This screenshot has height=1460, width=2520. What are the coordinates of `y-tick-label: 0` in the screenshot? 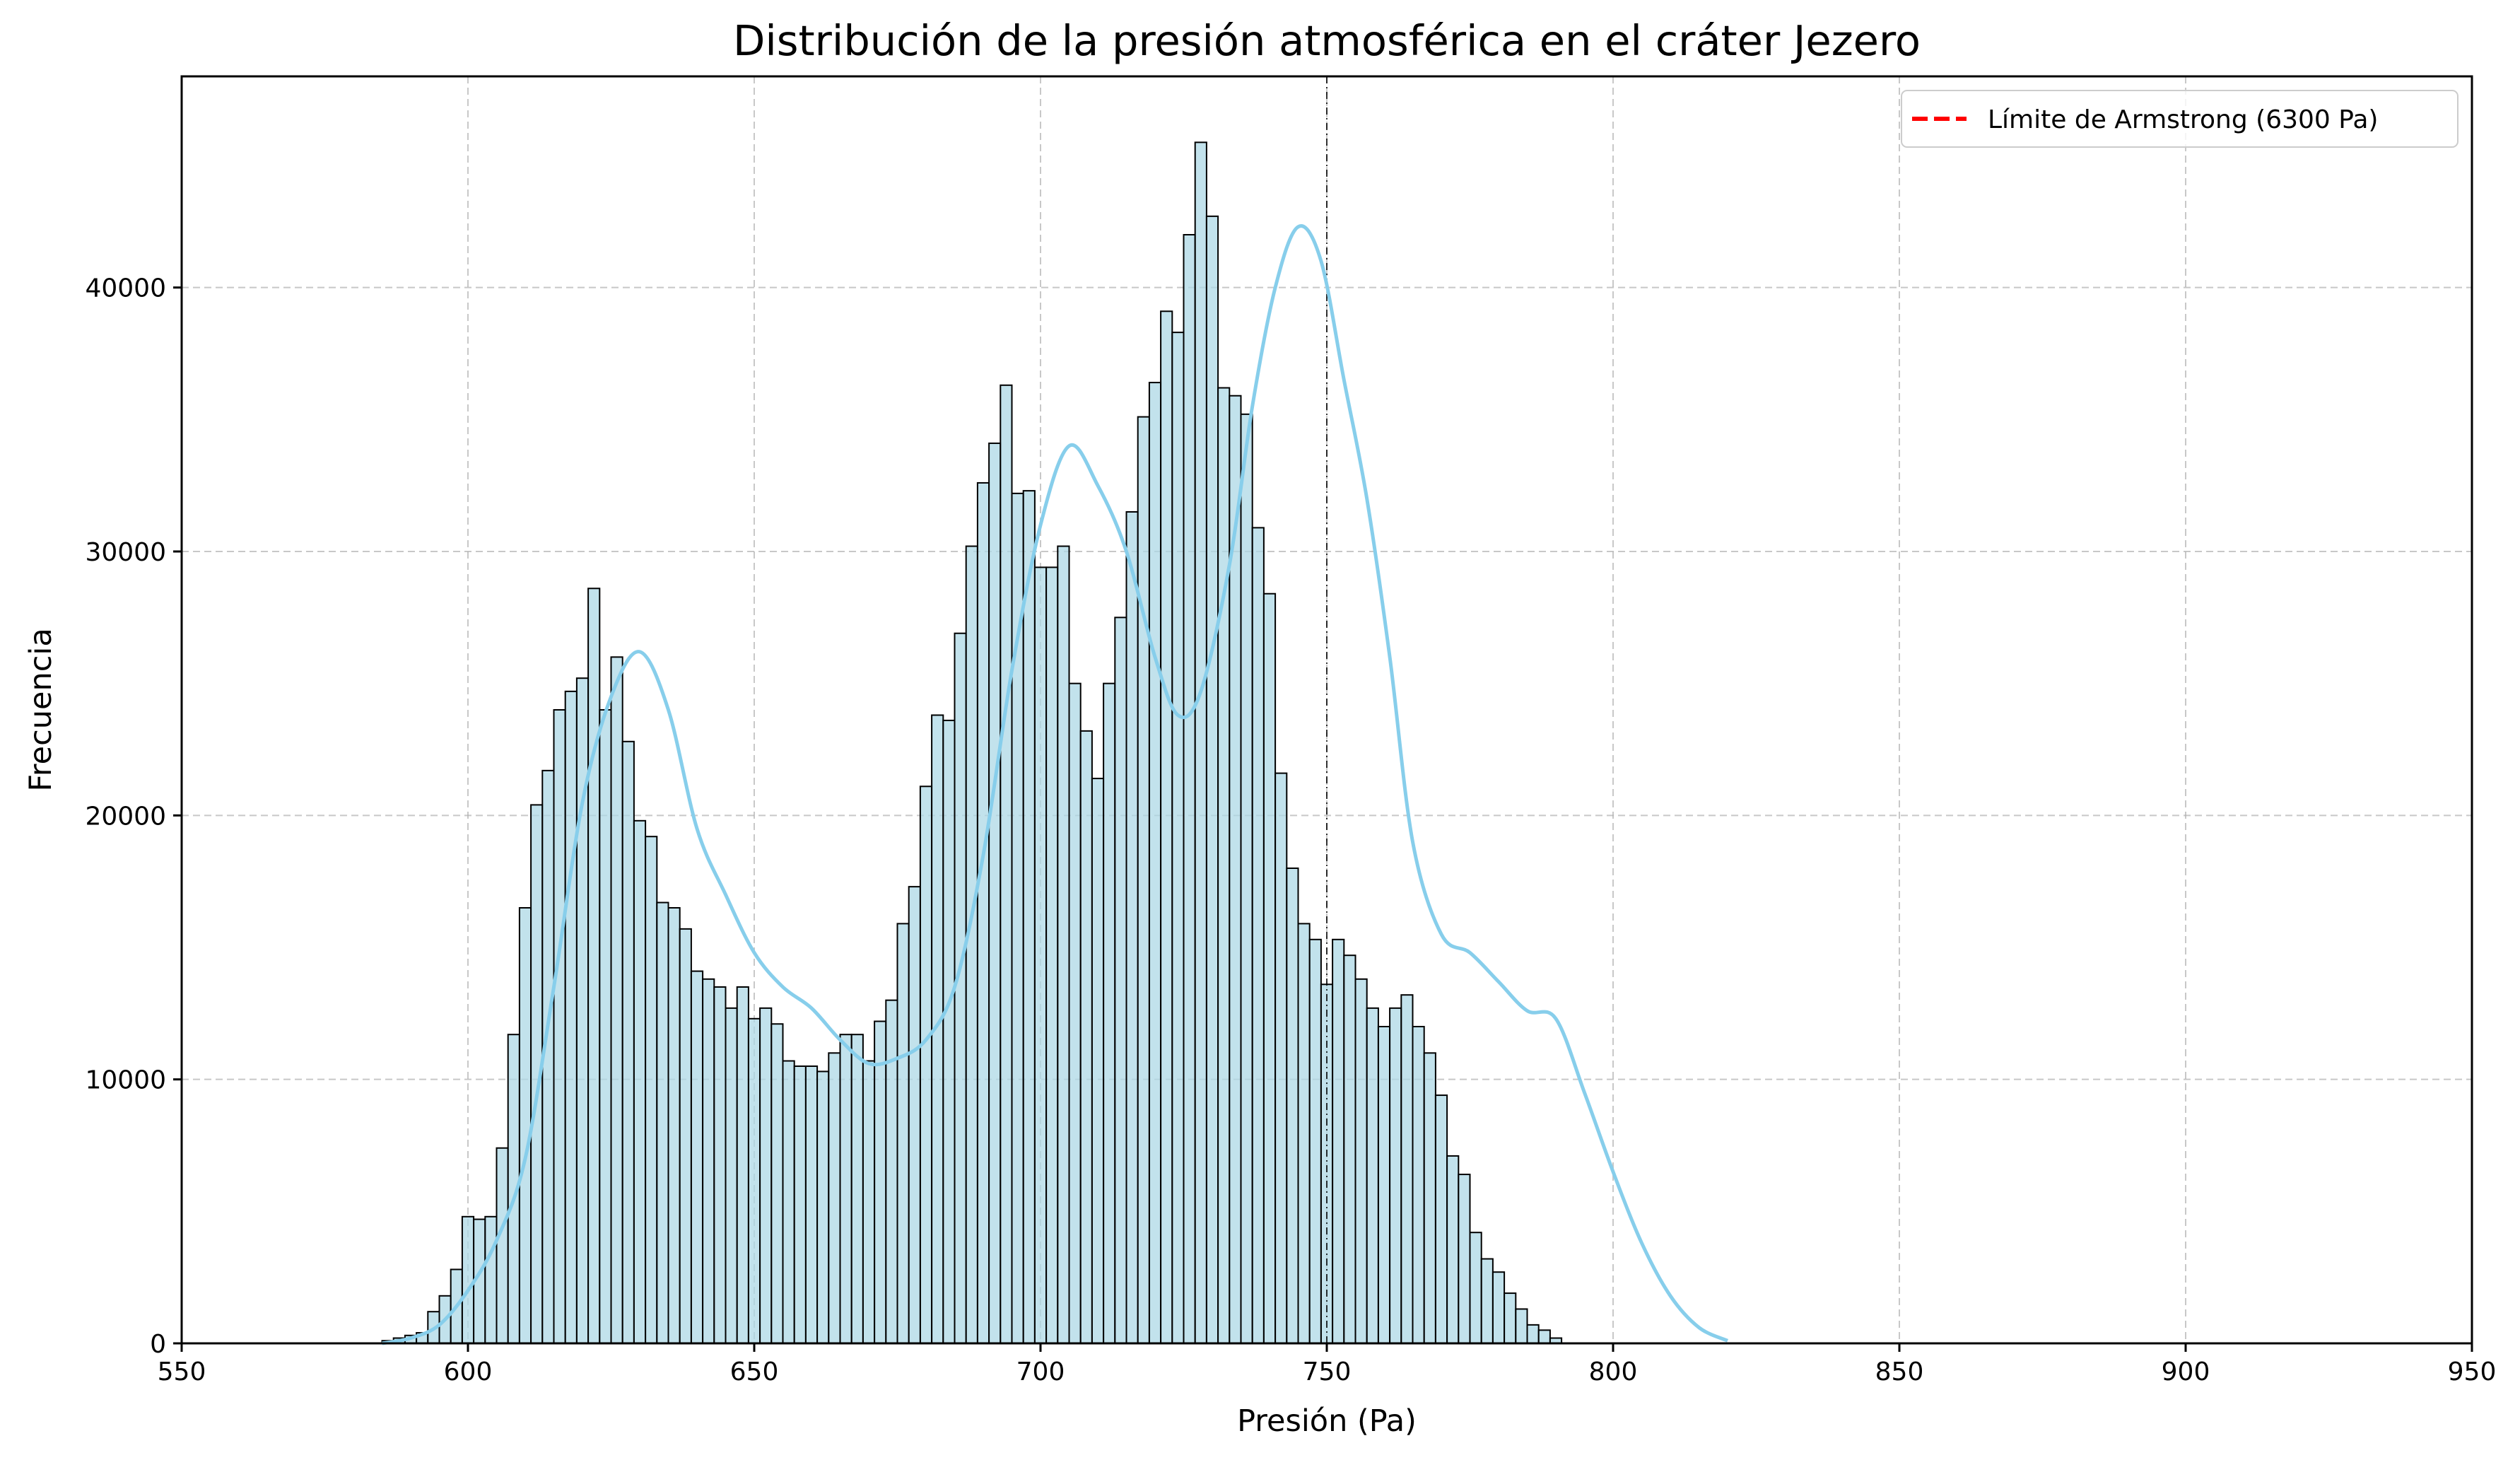 It's located at (158, 1345).